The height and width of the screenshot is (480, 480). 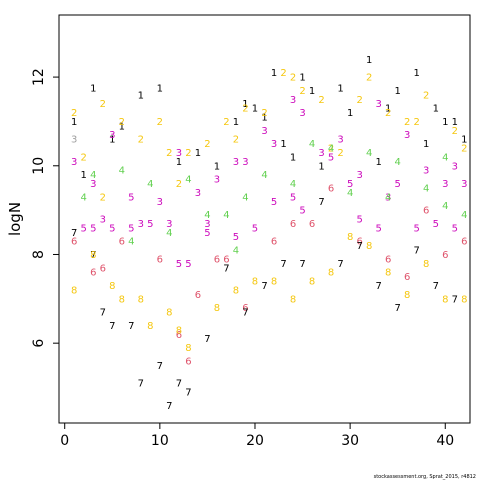 What do you see at coordinates (39, 254) in the screenshot?
I see `y-tick-label: 8` at bounding box center [39, 254].